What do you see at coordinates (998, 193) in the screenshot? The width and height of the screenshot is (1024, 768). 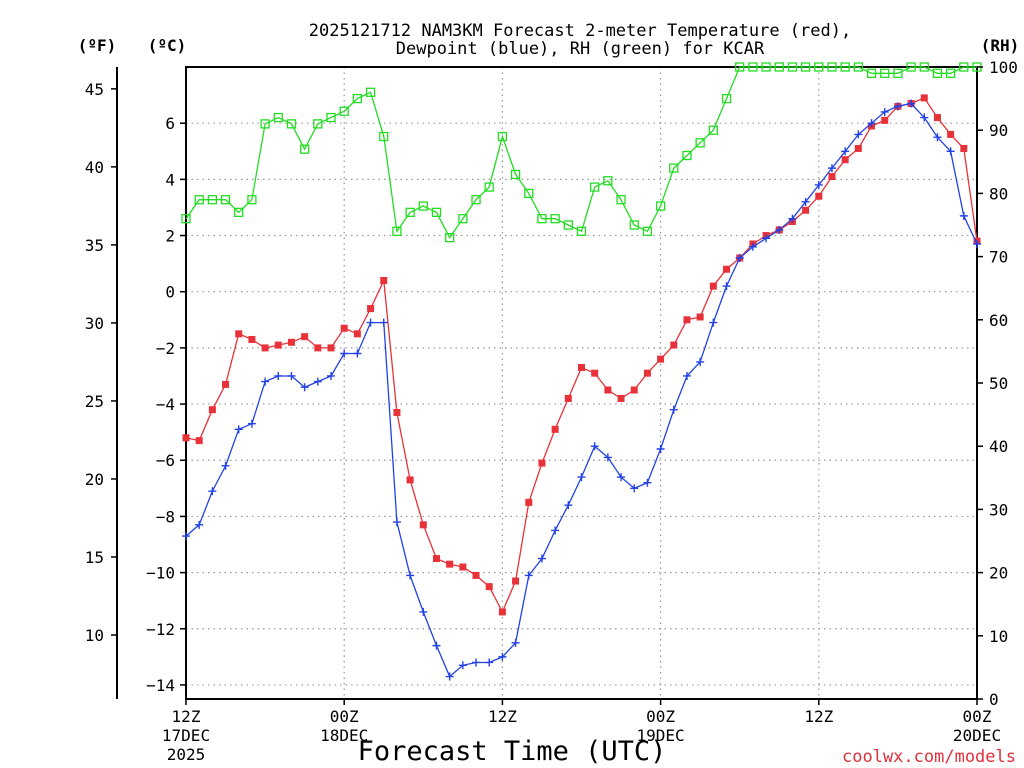 I see `rh-tick-label: 80` at bounding box center [998, 193].